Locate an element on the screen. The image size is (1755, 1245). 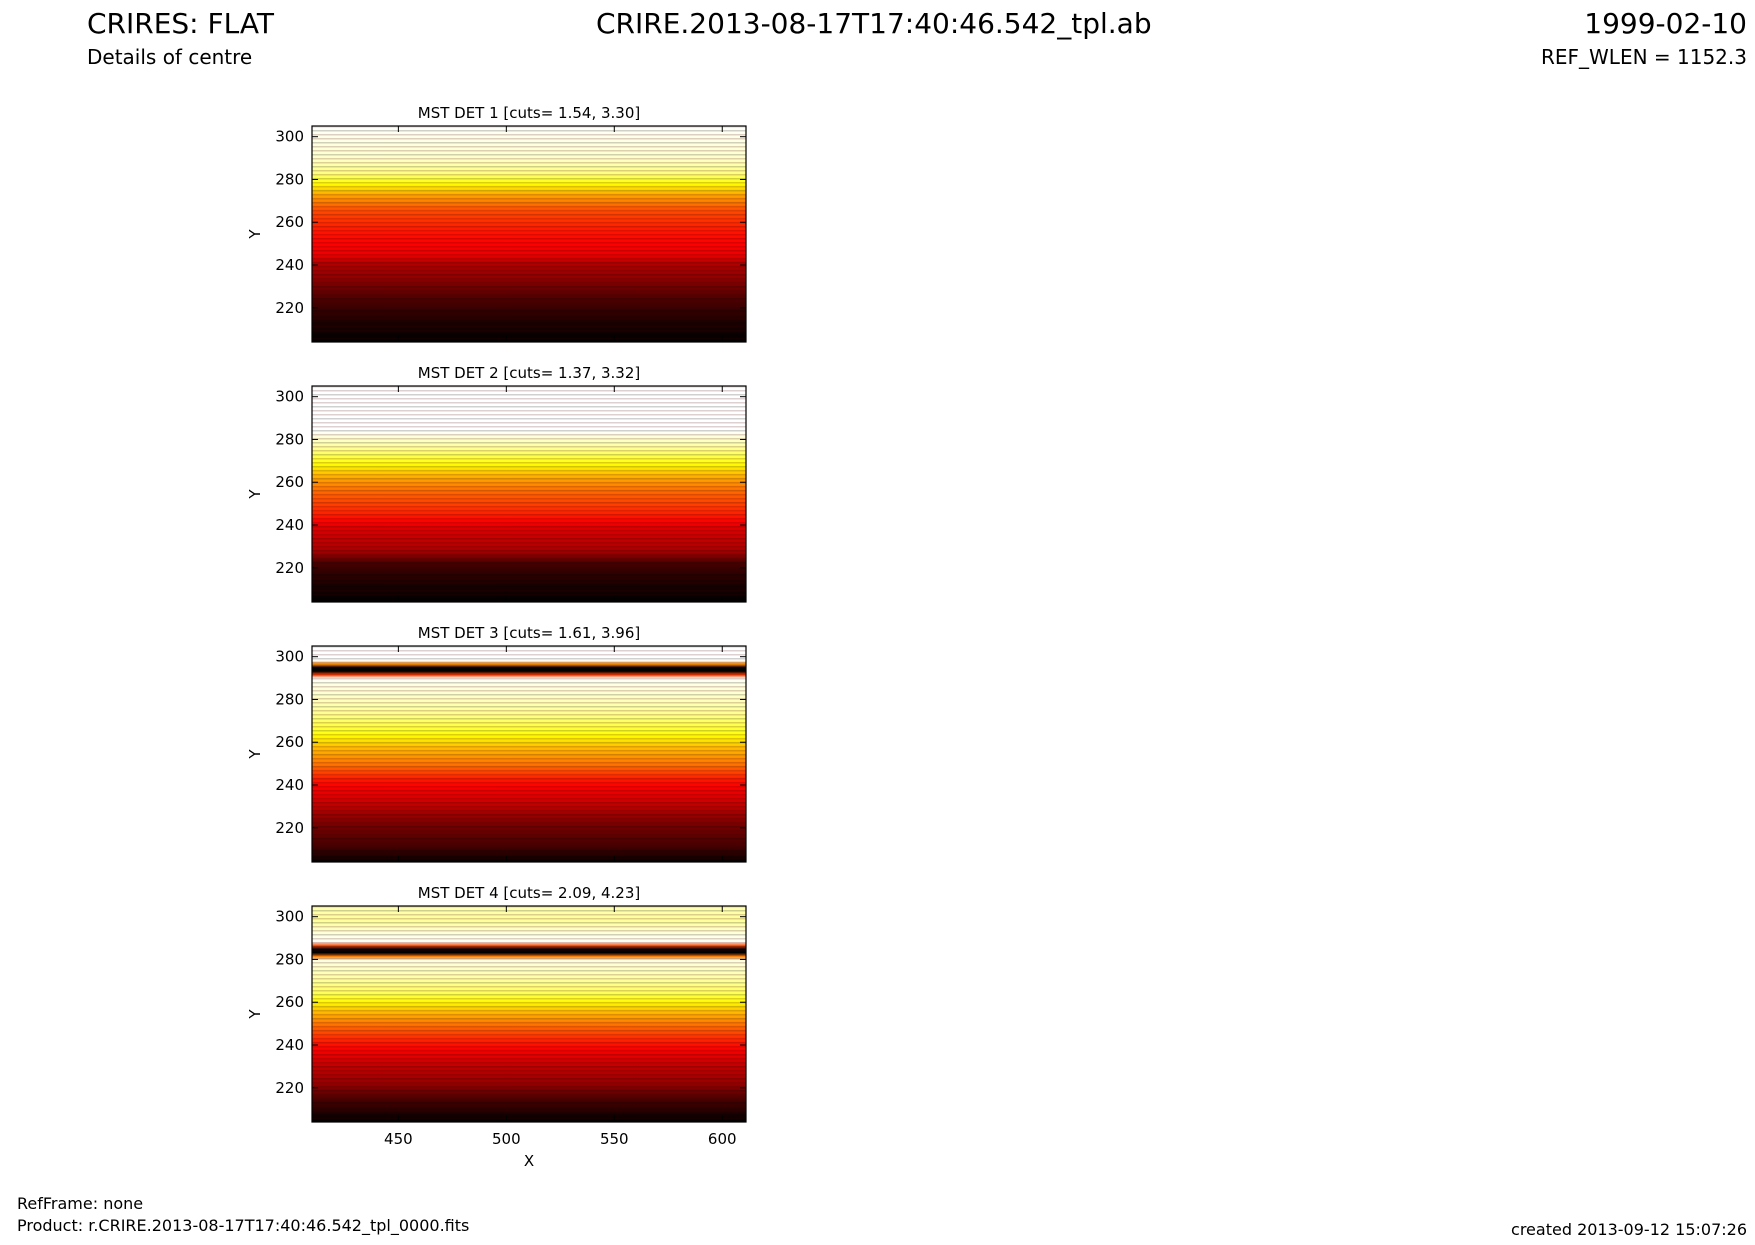
panel-title: MST DET 1 [cuts= 1.54, 3.30] is located at coordinates (529, 113).